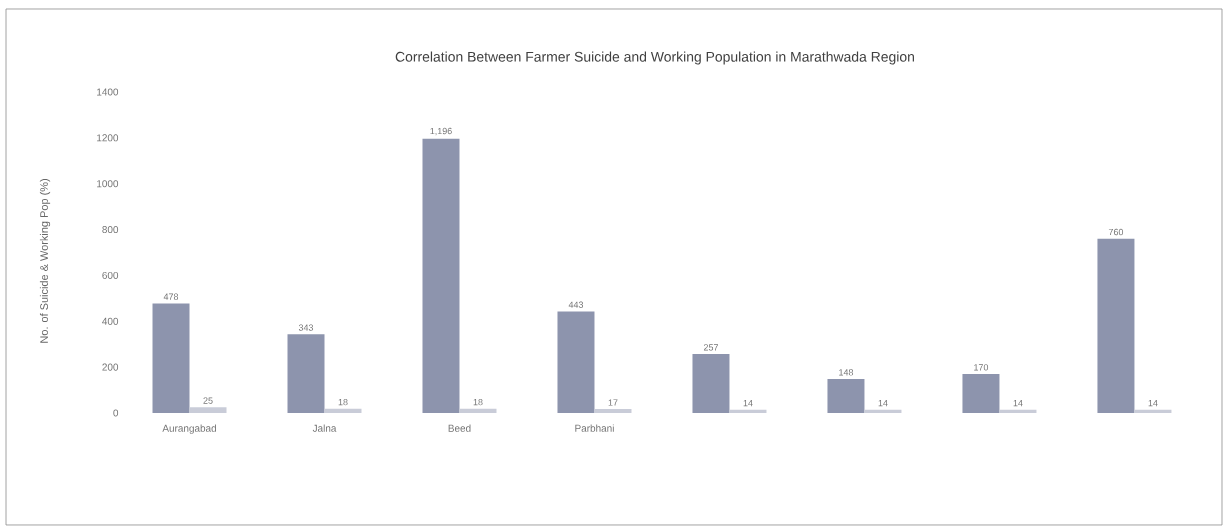 The height and width of the screenshot is (531, 1229). I want to click on data-label: 257, so click(710, 347).